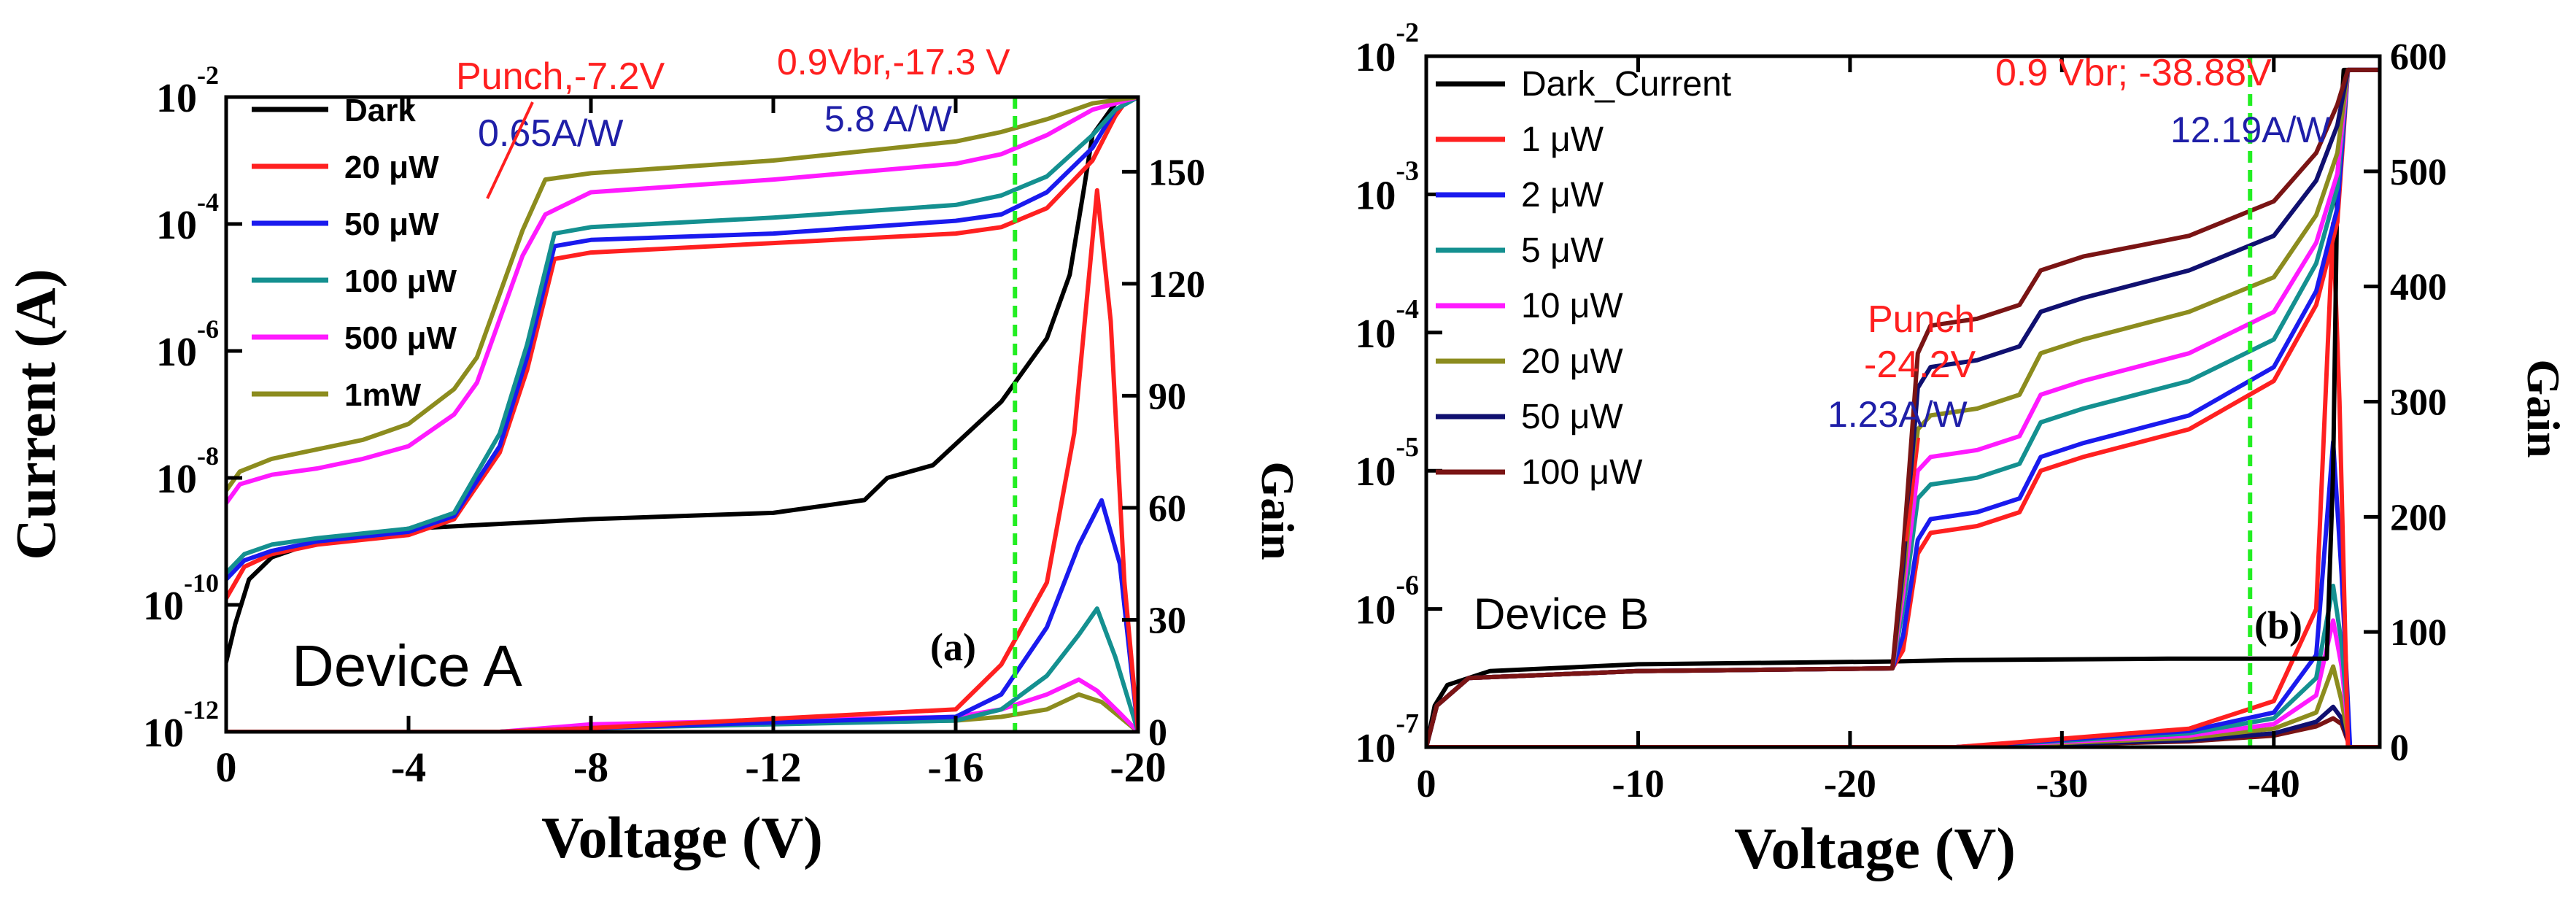  Describe the element at coordinates (560, 76) in the screenshot. I see `annotation-punch-7-2v: Punch,-7.2V` at that location.